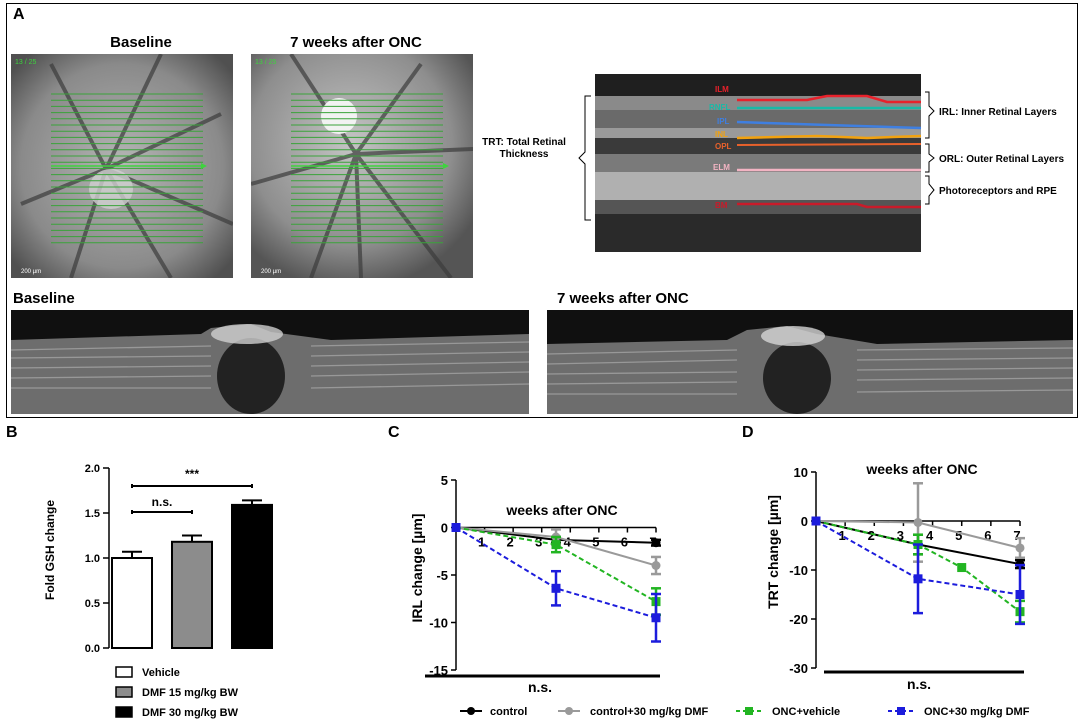 The height and width of the screenshot is (724, 1084). Describe the element at coordinates (623, 298) in the screenshot. I see `scan-onc-title: 7 weeks after ONC` at that location.